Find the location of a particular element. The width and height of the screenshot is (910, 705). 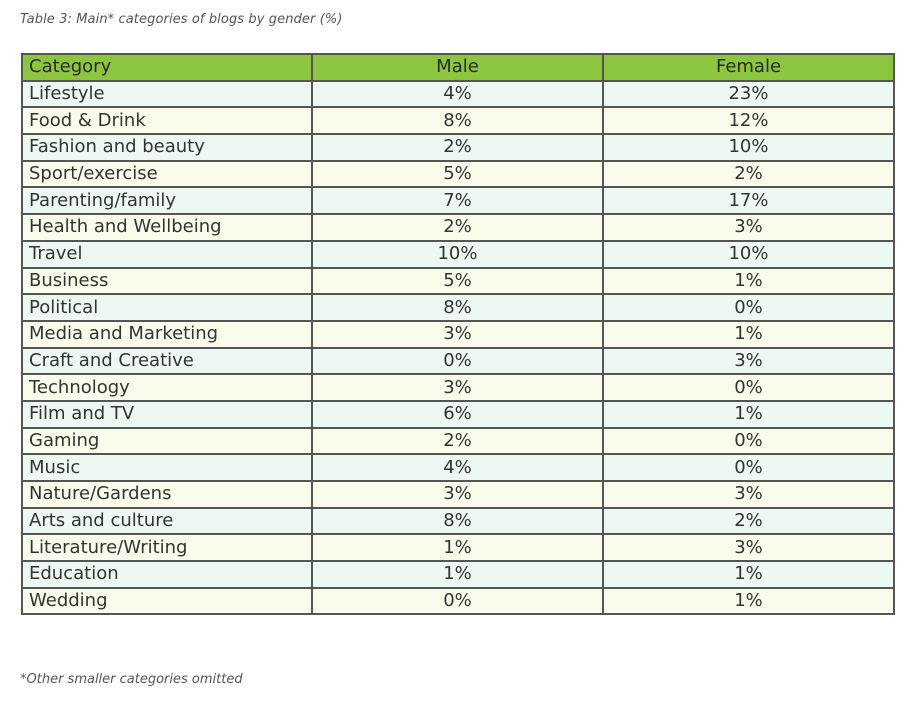

category-cell: Arts and culture is located at coordinates (167, 521).